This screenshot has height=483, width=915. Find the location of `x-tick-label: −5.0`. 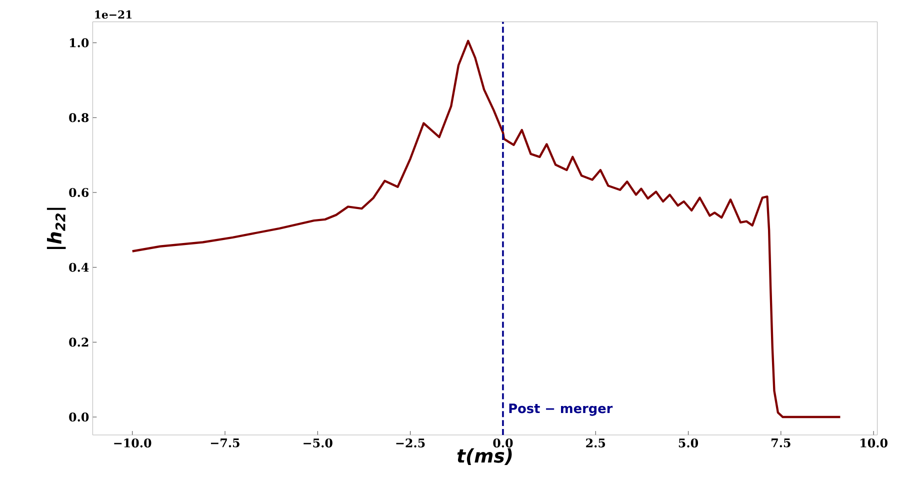

x-tick-label: −5.0 is located at coordinates (318, 443).